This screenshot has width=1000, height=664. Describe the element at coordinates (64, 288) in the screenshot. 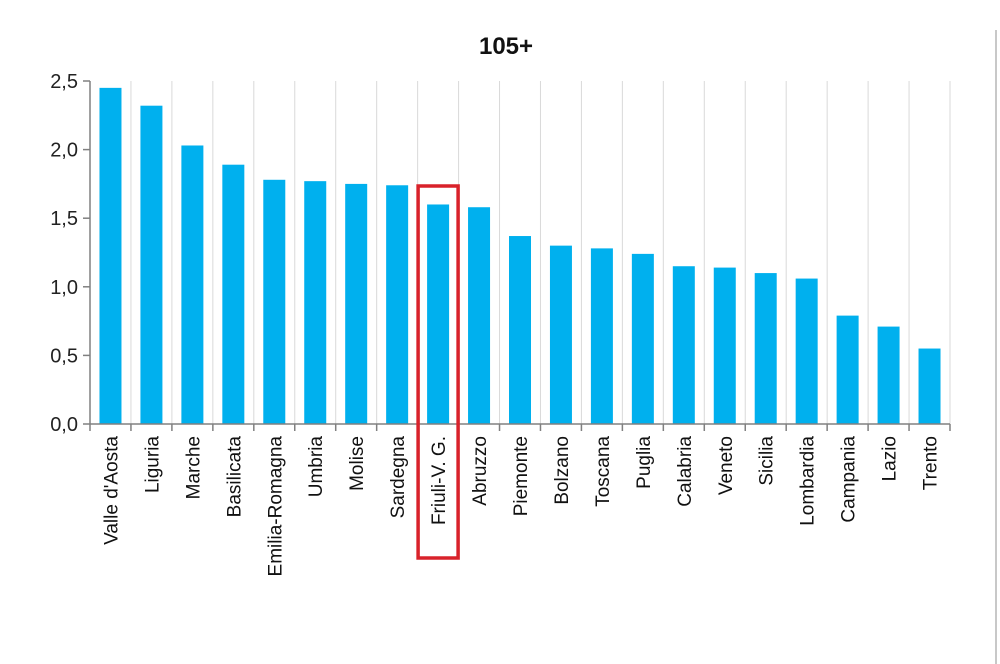

I see `y-tick-label: 1,0` at that location.